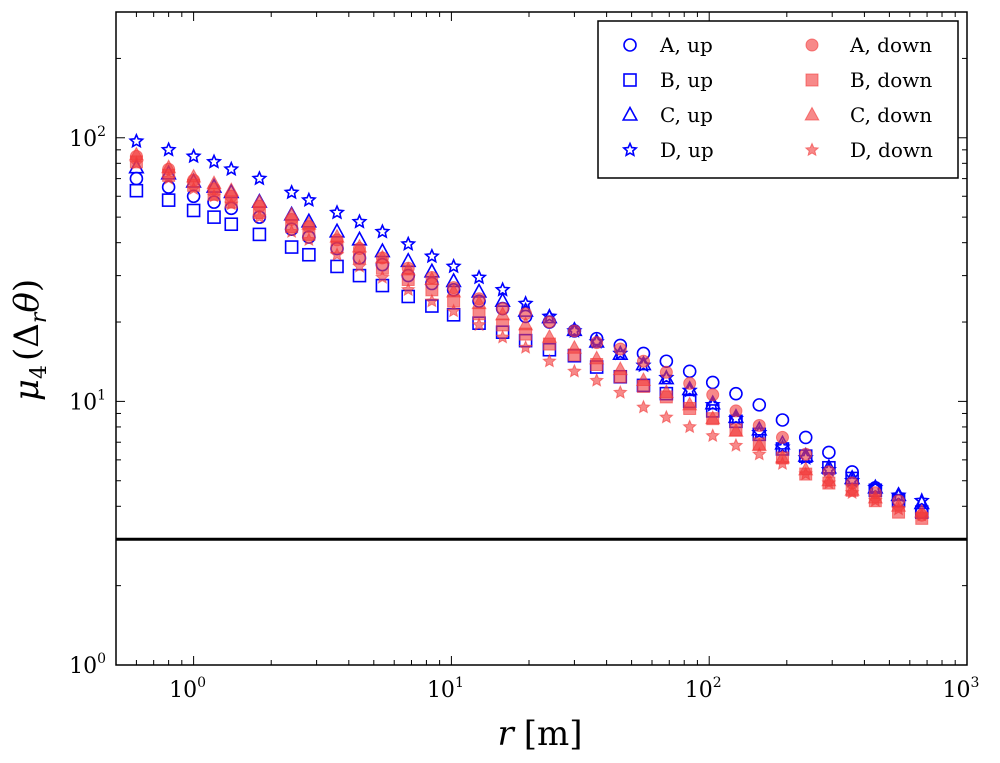 The width and height of the screenshot is (1000, 763). What do you see at coordinates (27, 390) in the screenshot?
I see `y-axis-mu: μ` at bounding box center [27, 390].